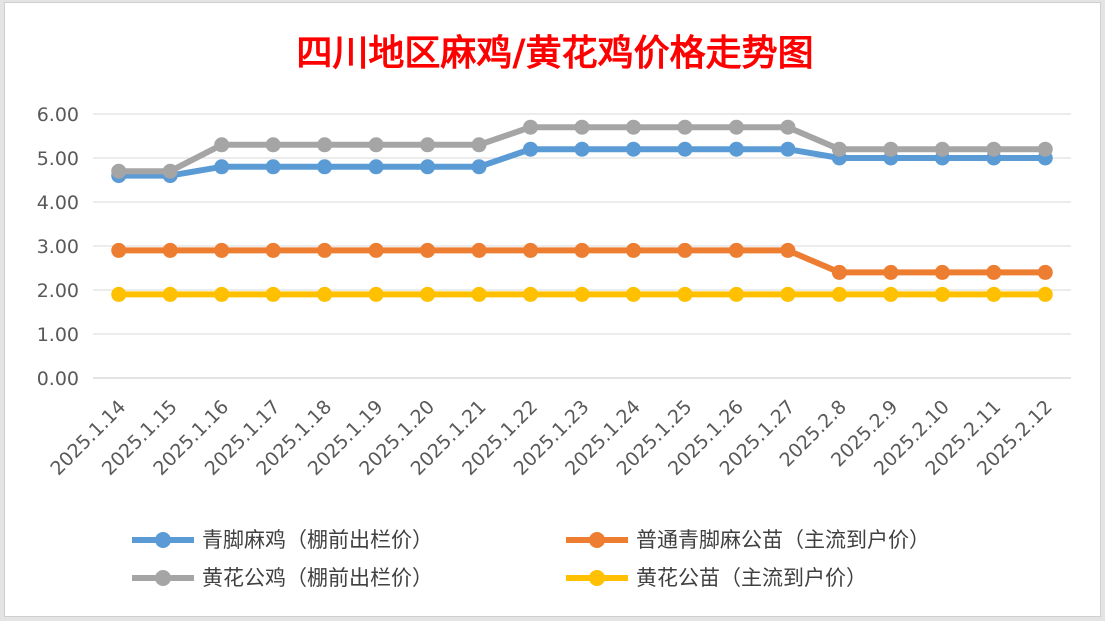 Image resolution: width=1105 pixels, height=621 pixels. I want to click on y-tick-label: 3.00, so click(58, 247).